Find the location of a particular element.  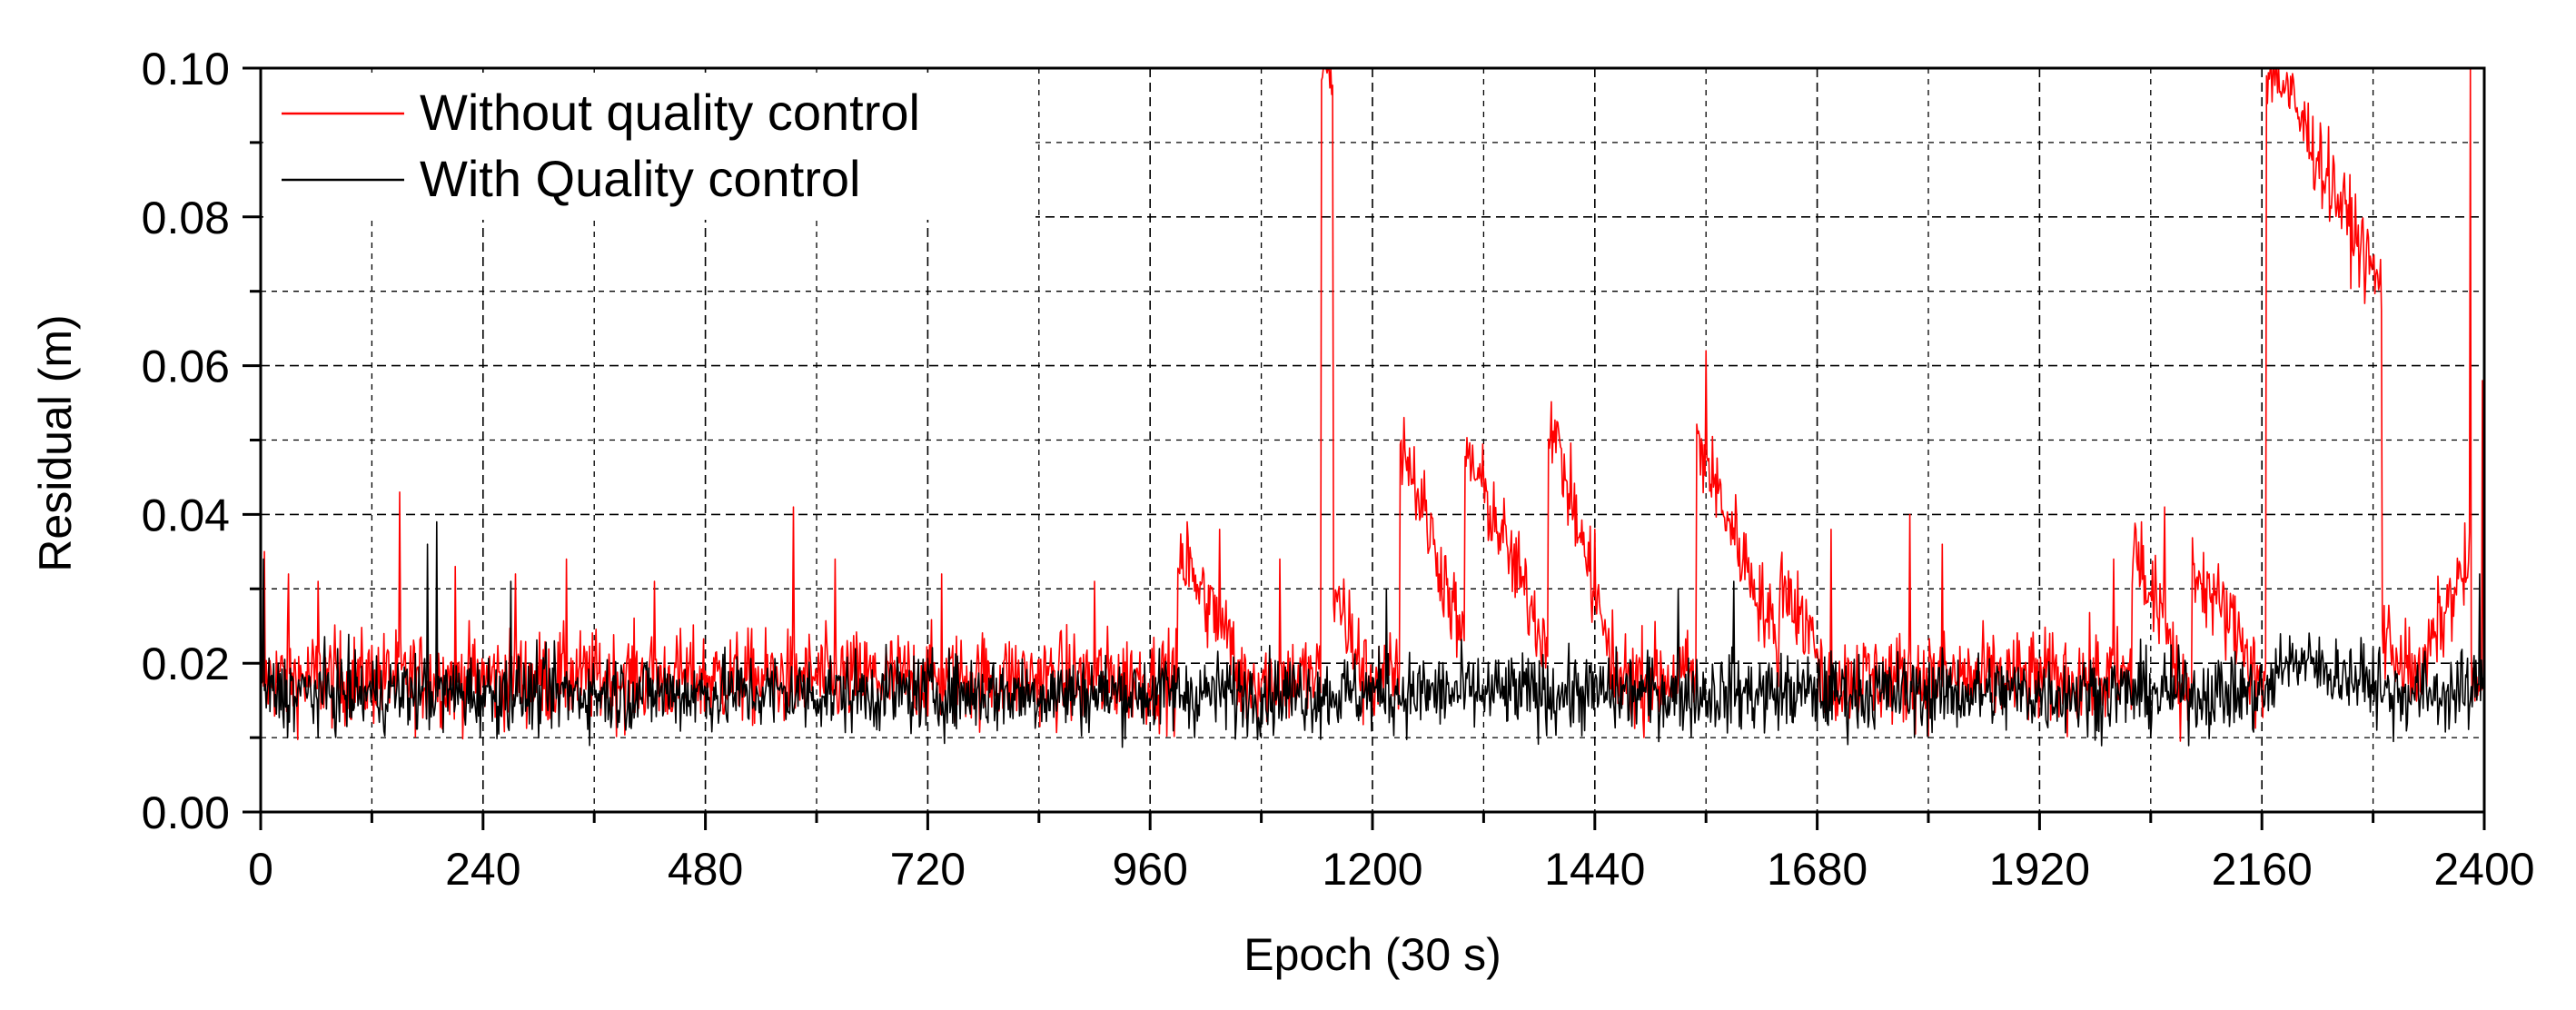

x-tick-label: 1680 is located at coordinates (1817, 870).